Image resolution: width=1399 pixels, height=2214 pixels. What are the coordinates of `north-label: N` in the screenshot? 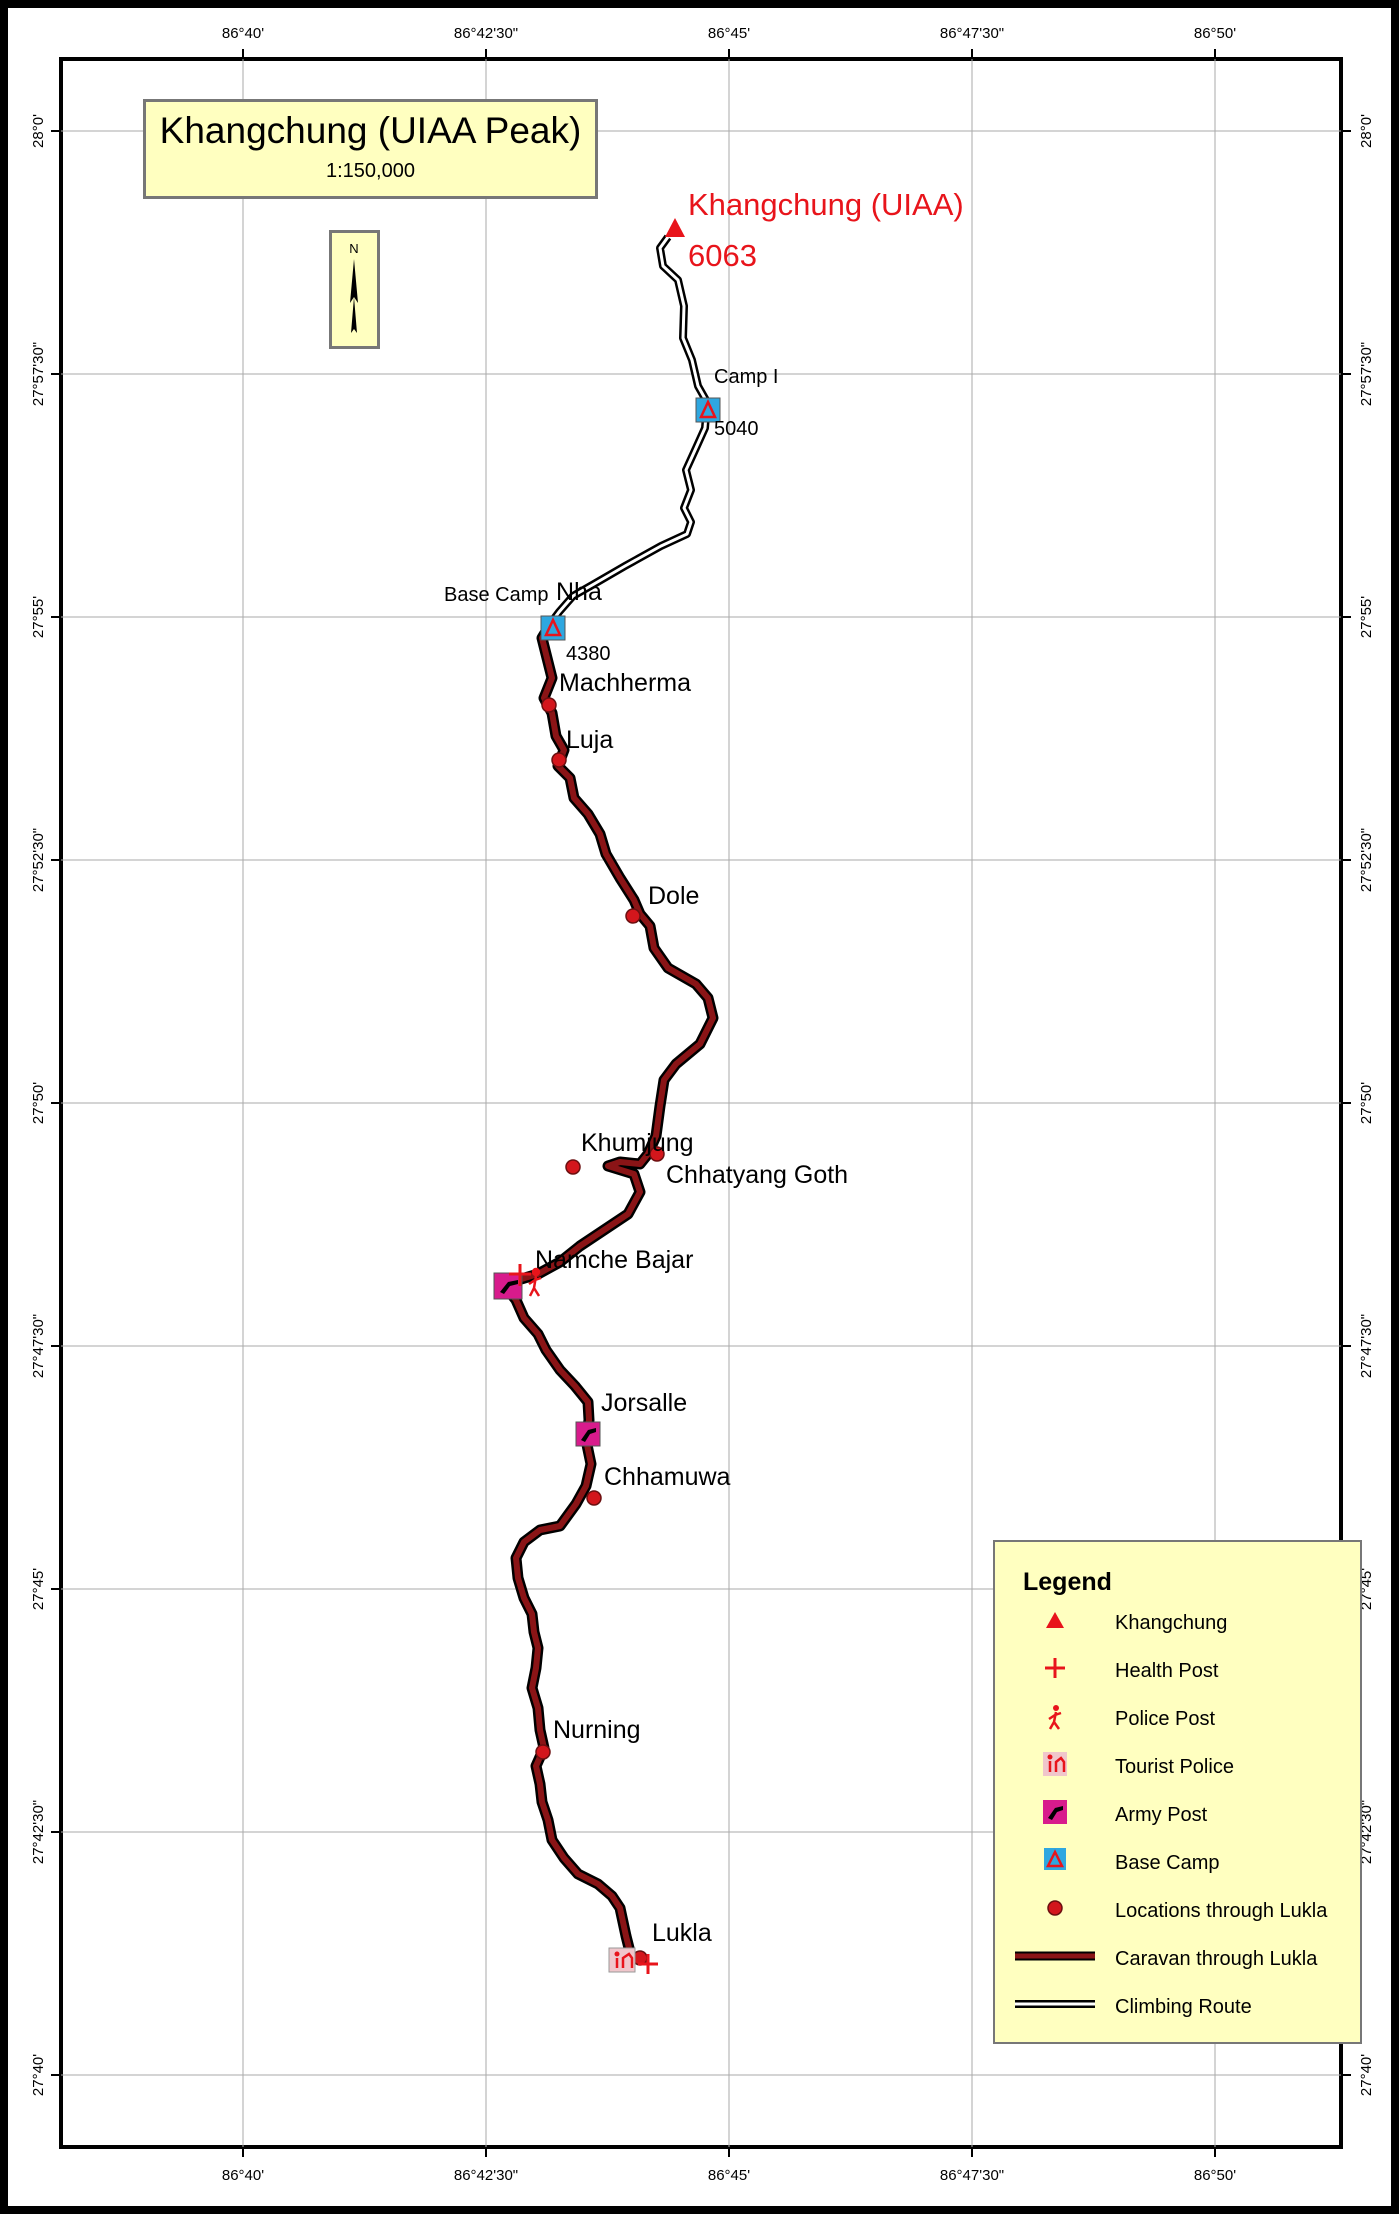 It's located at (353, 248).